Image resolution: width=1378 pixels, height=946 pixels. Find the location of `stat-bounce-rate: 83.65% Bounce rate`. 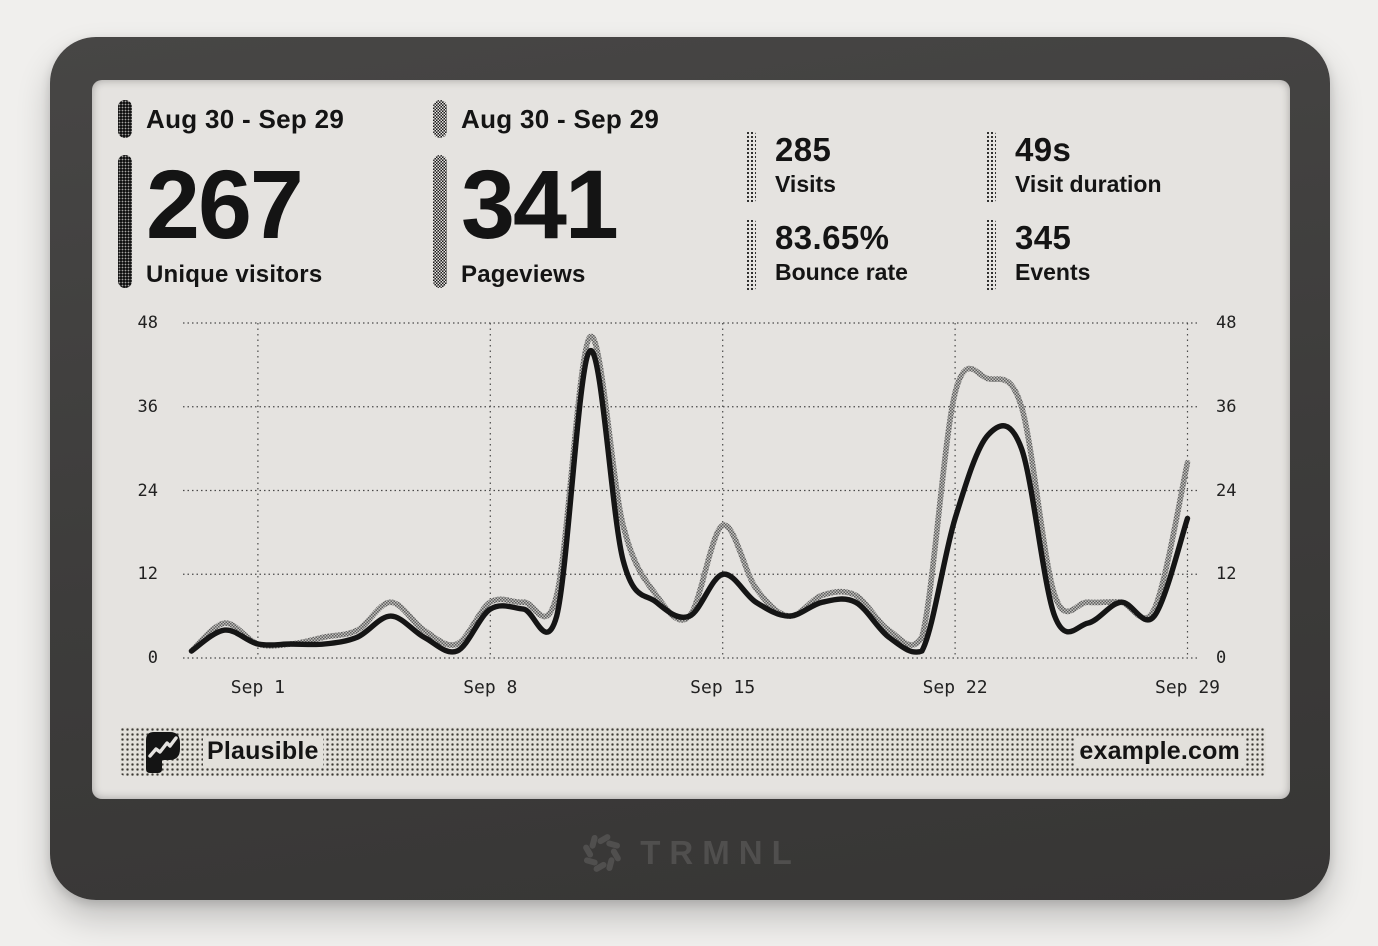

stat-bounce-rate: 83.65% Bounce rate is located at coordinates (827, 255).